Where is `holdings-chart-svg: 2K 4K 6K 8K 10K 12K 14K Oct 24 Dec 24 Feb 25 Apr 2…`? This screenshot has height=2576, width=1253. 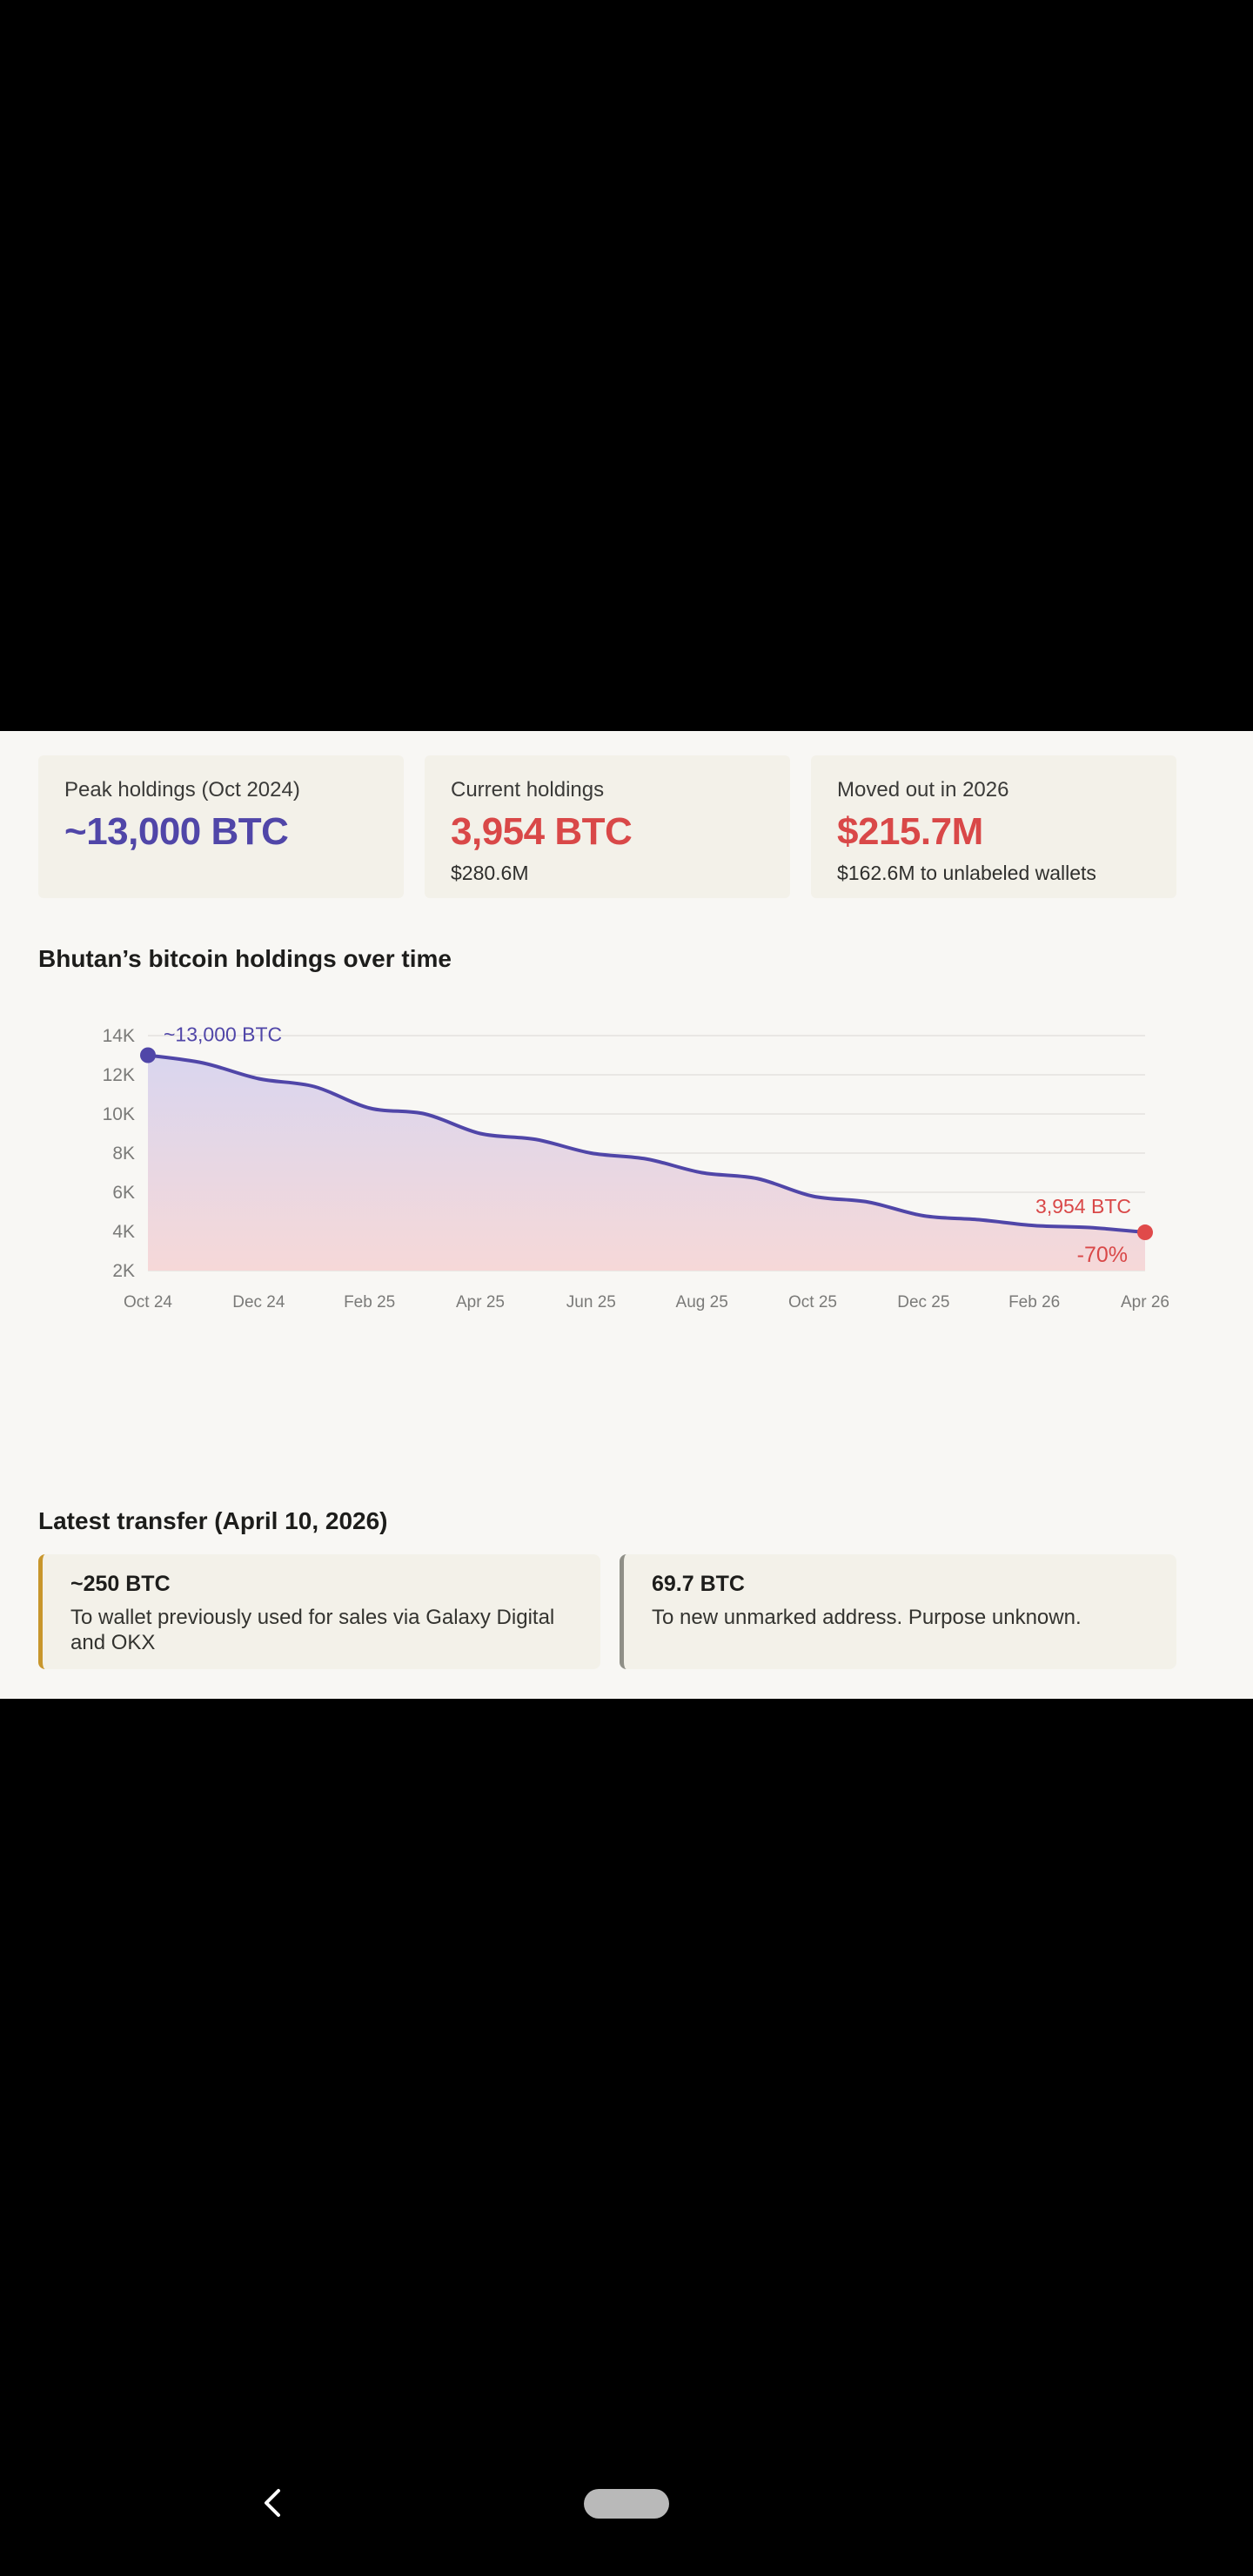 holdings-chart-svg: 2K 4K 6K 8K 10K 12K 14K Oct 24 Dec 24 Feb 25 Apr 2… is located at coordinates (636, 1167).